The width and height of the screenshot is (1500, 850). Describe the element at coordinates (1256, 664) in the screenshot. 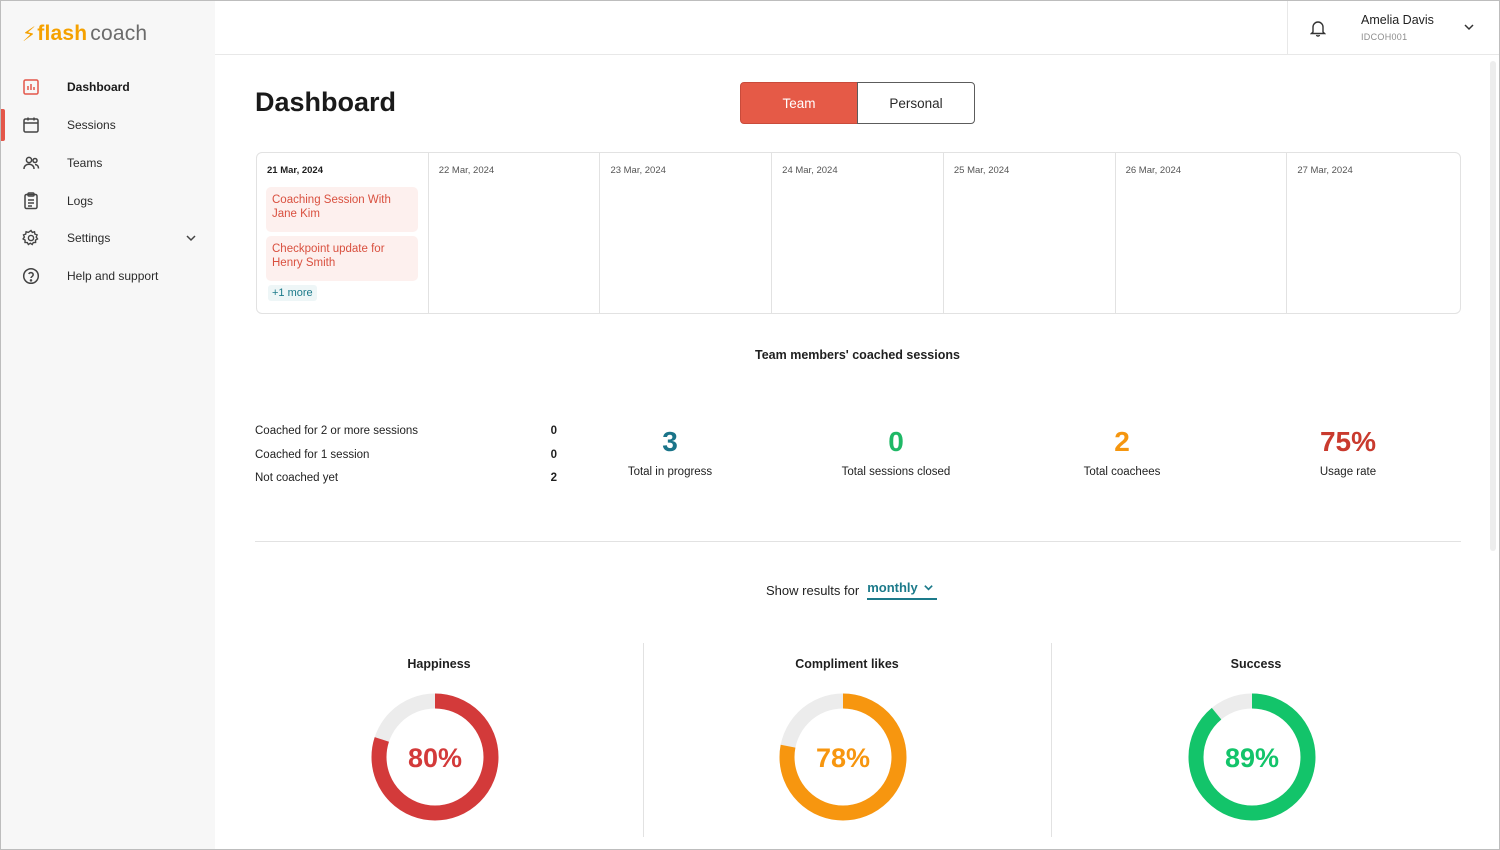

I see `gauge-title: Success` at that location.